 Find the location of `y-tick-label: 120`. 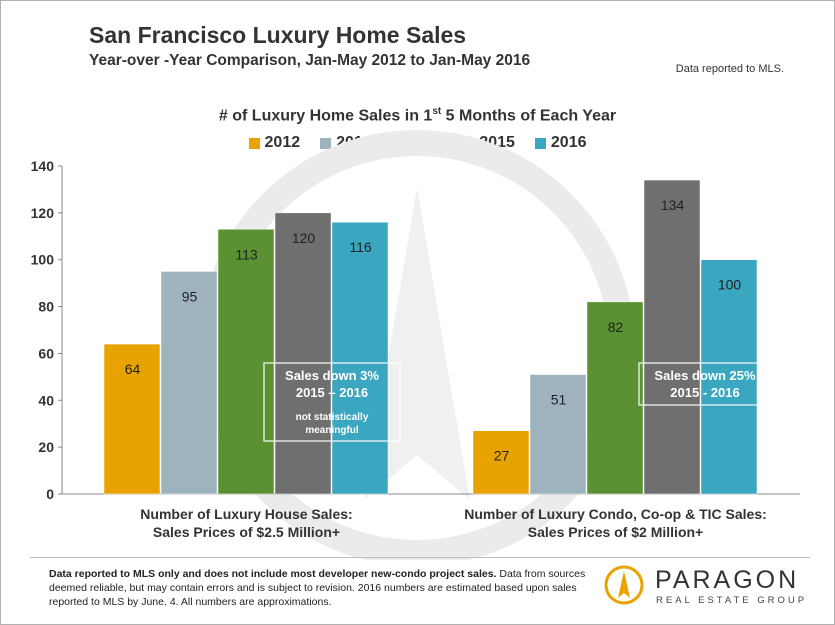

y-tick-label: 120 is located at coordinates (43, 213).